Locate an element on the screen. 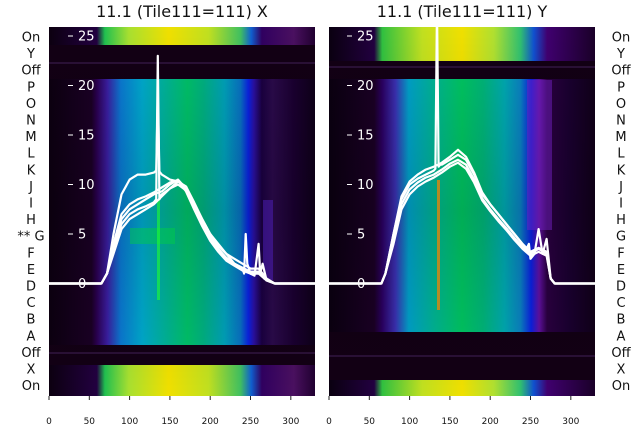  panel-title: 11.1 (Tile111=111) Y is located at coordinates (462, 11).